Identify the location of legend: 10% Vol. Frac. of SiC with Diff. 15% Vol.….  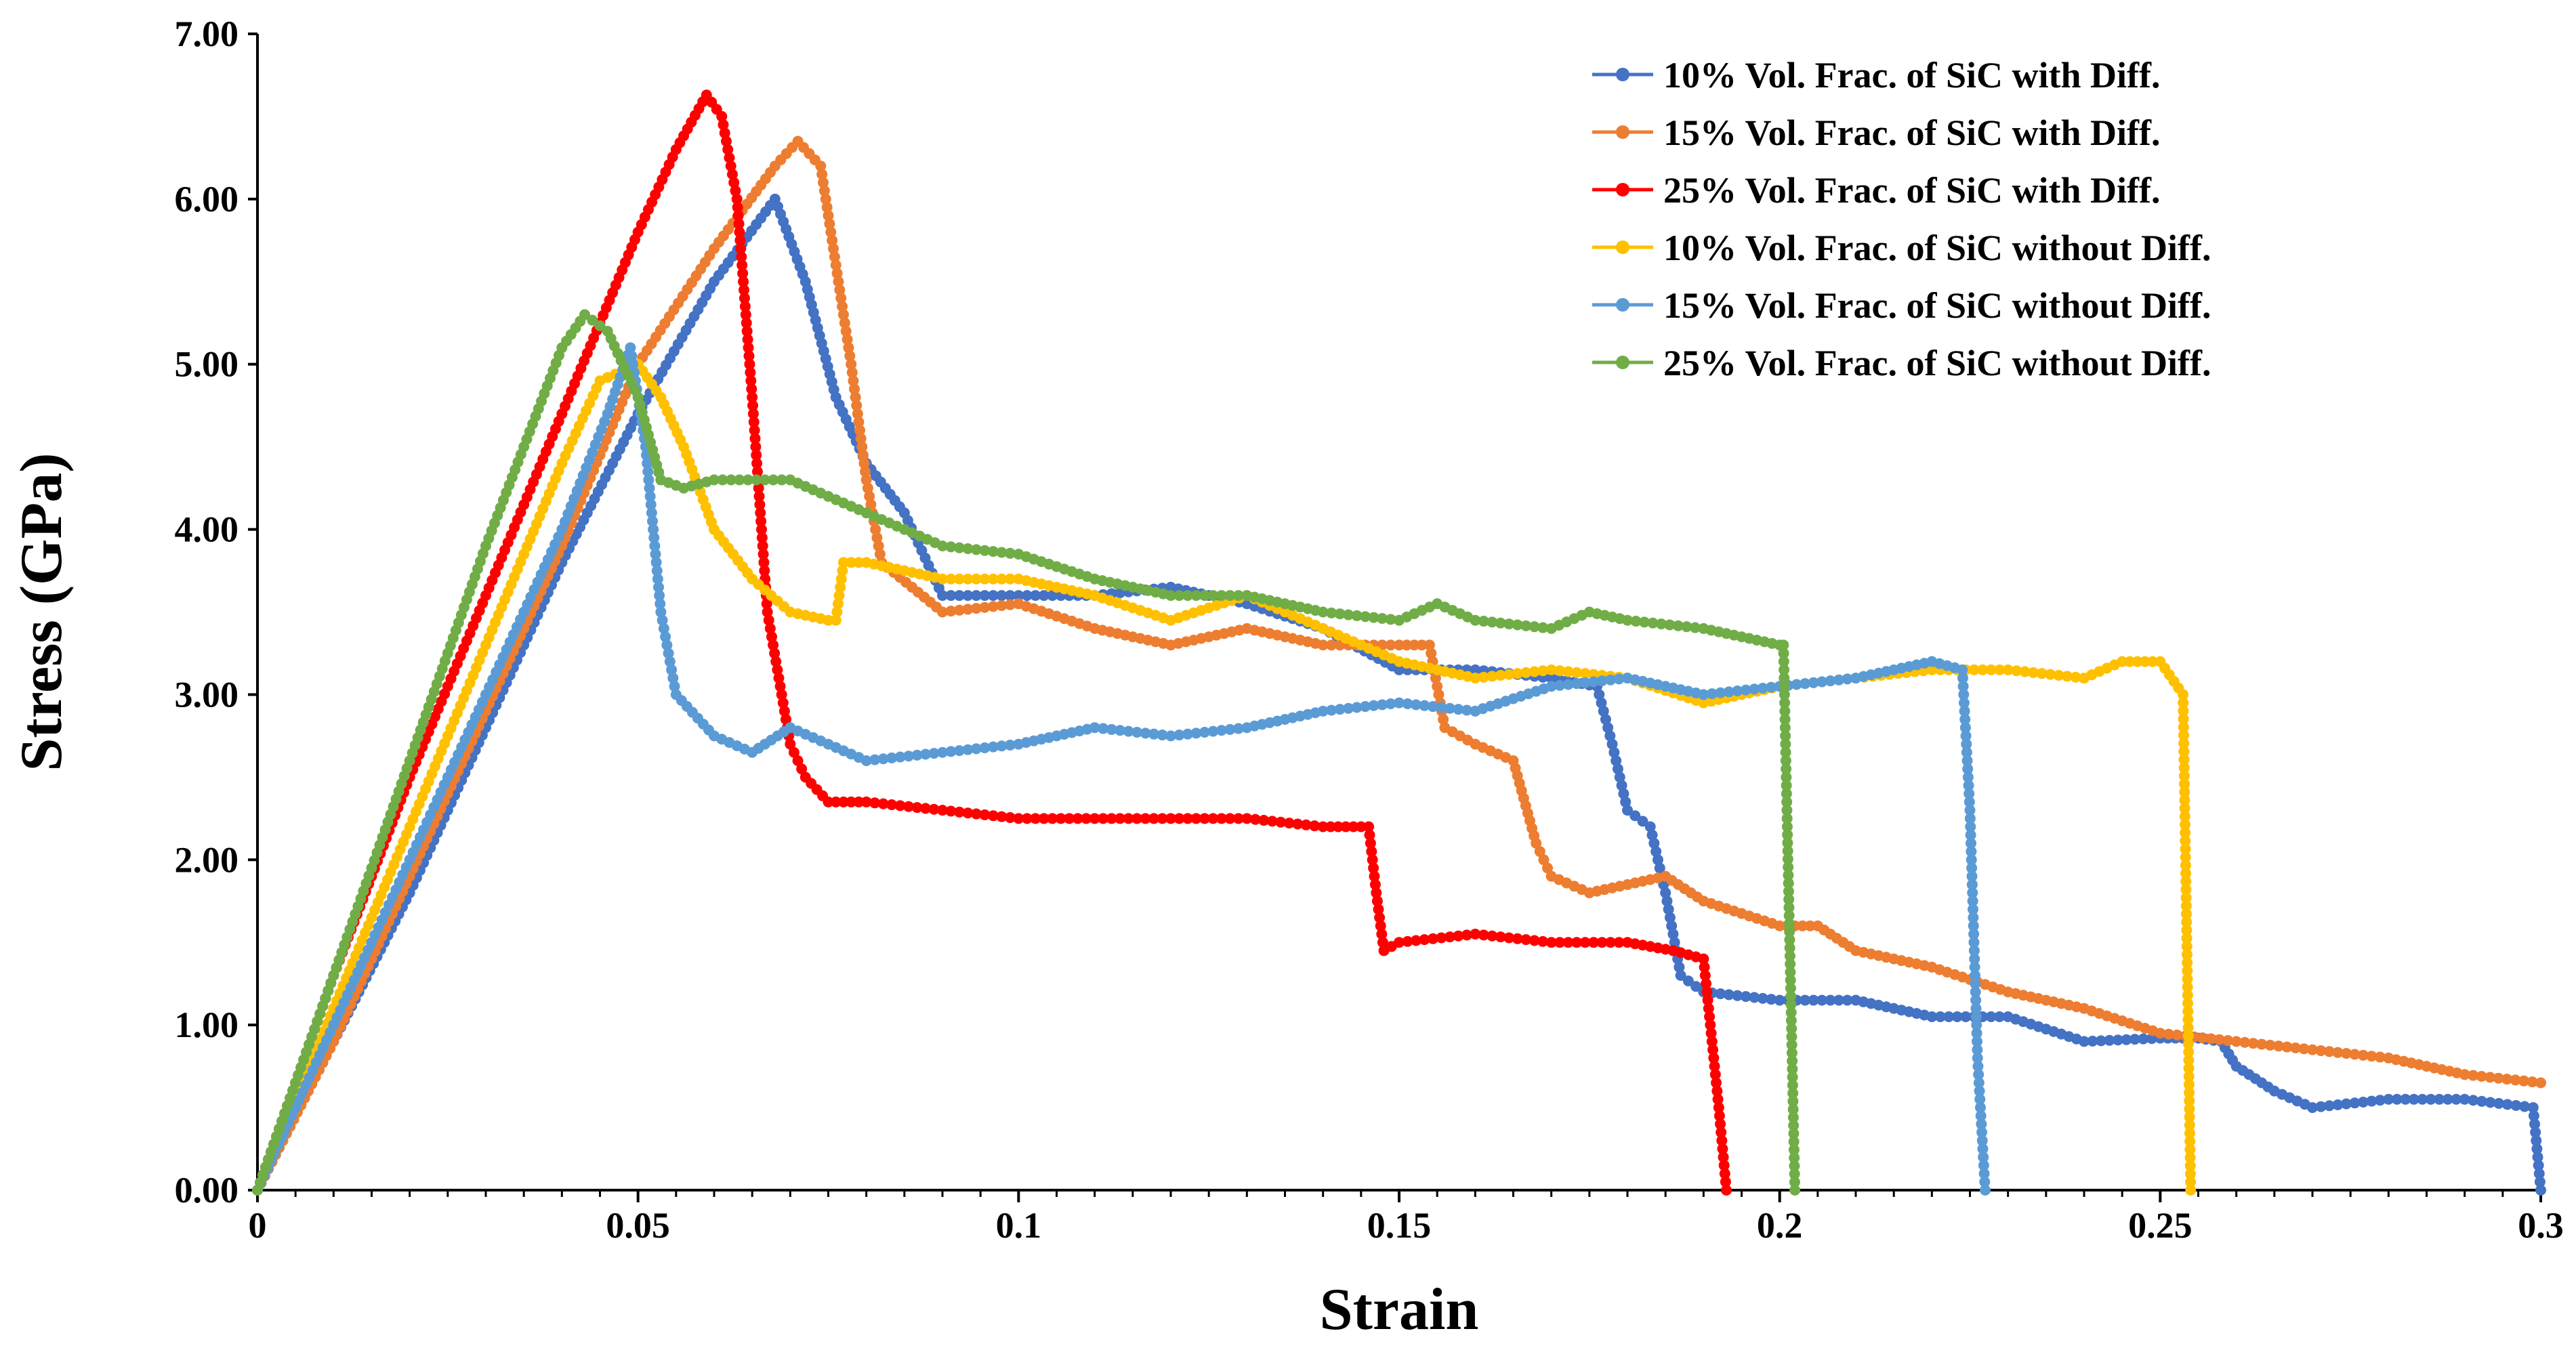
(1901, 219).